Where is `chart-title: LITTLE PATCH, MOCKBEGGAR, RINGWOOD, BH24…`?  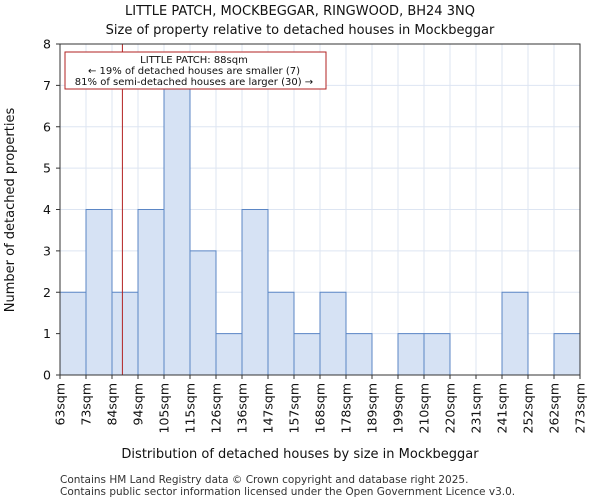 chart-title: LITTLE PATCH, MOCKBEGGAR, RINGWOOD, BH24… is located at coordinates (300, 11).